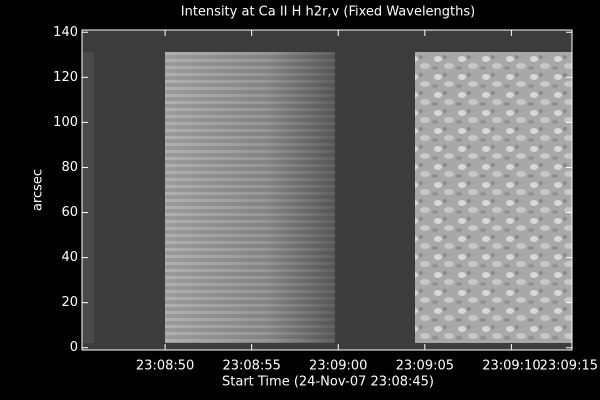  I want to click on x-tick-label: 23:09:15, so click(569, 366).